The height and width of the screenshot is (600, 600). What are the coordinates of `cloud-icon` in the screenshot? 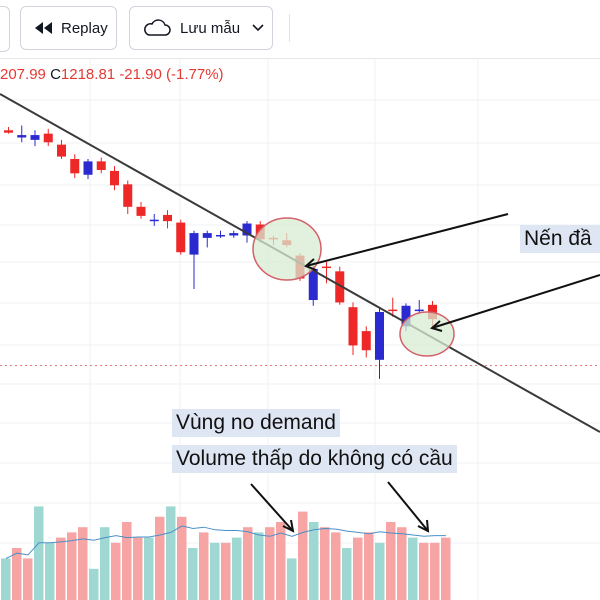 It's located at (157, 27).